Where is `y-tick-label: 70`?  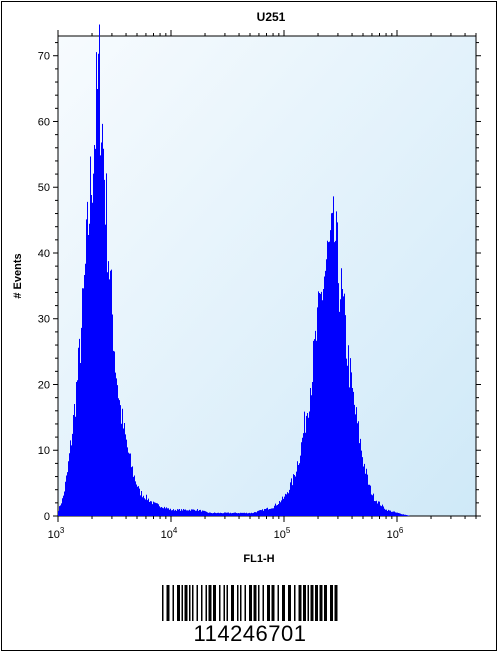 y-tick-label: 70 is located at coordinates (44, 57).